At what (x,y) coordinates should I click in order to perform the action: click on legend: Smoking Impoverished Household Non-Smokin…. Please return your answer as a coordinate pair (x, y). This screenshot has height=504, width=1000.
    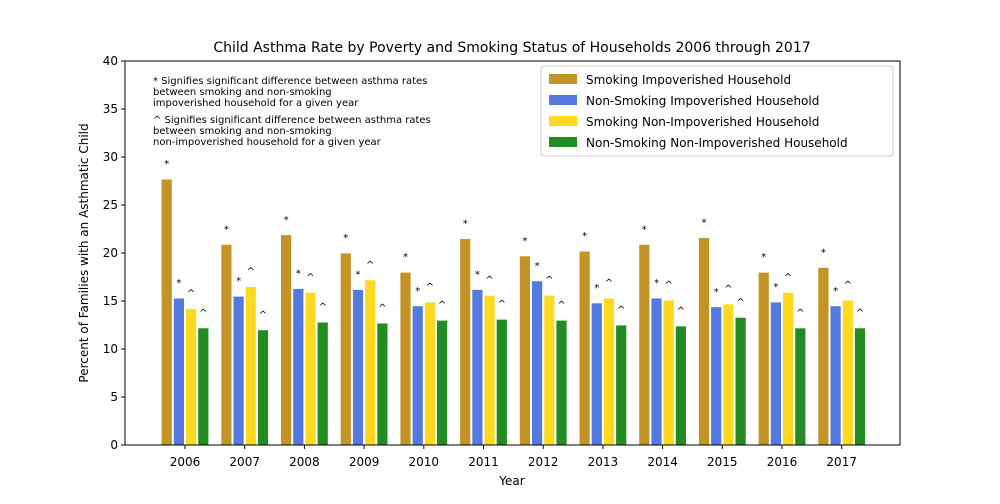
    Looking at the image, I should click on (717, 111).